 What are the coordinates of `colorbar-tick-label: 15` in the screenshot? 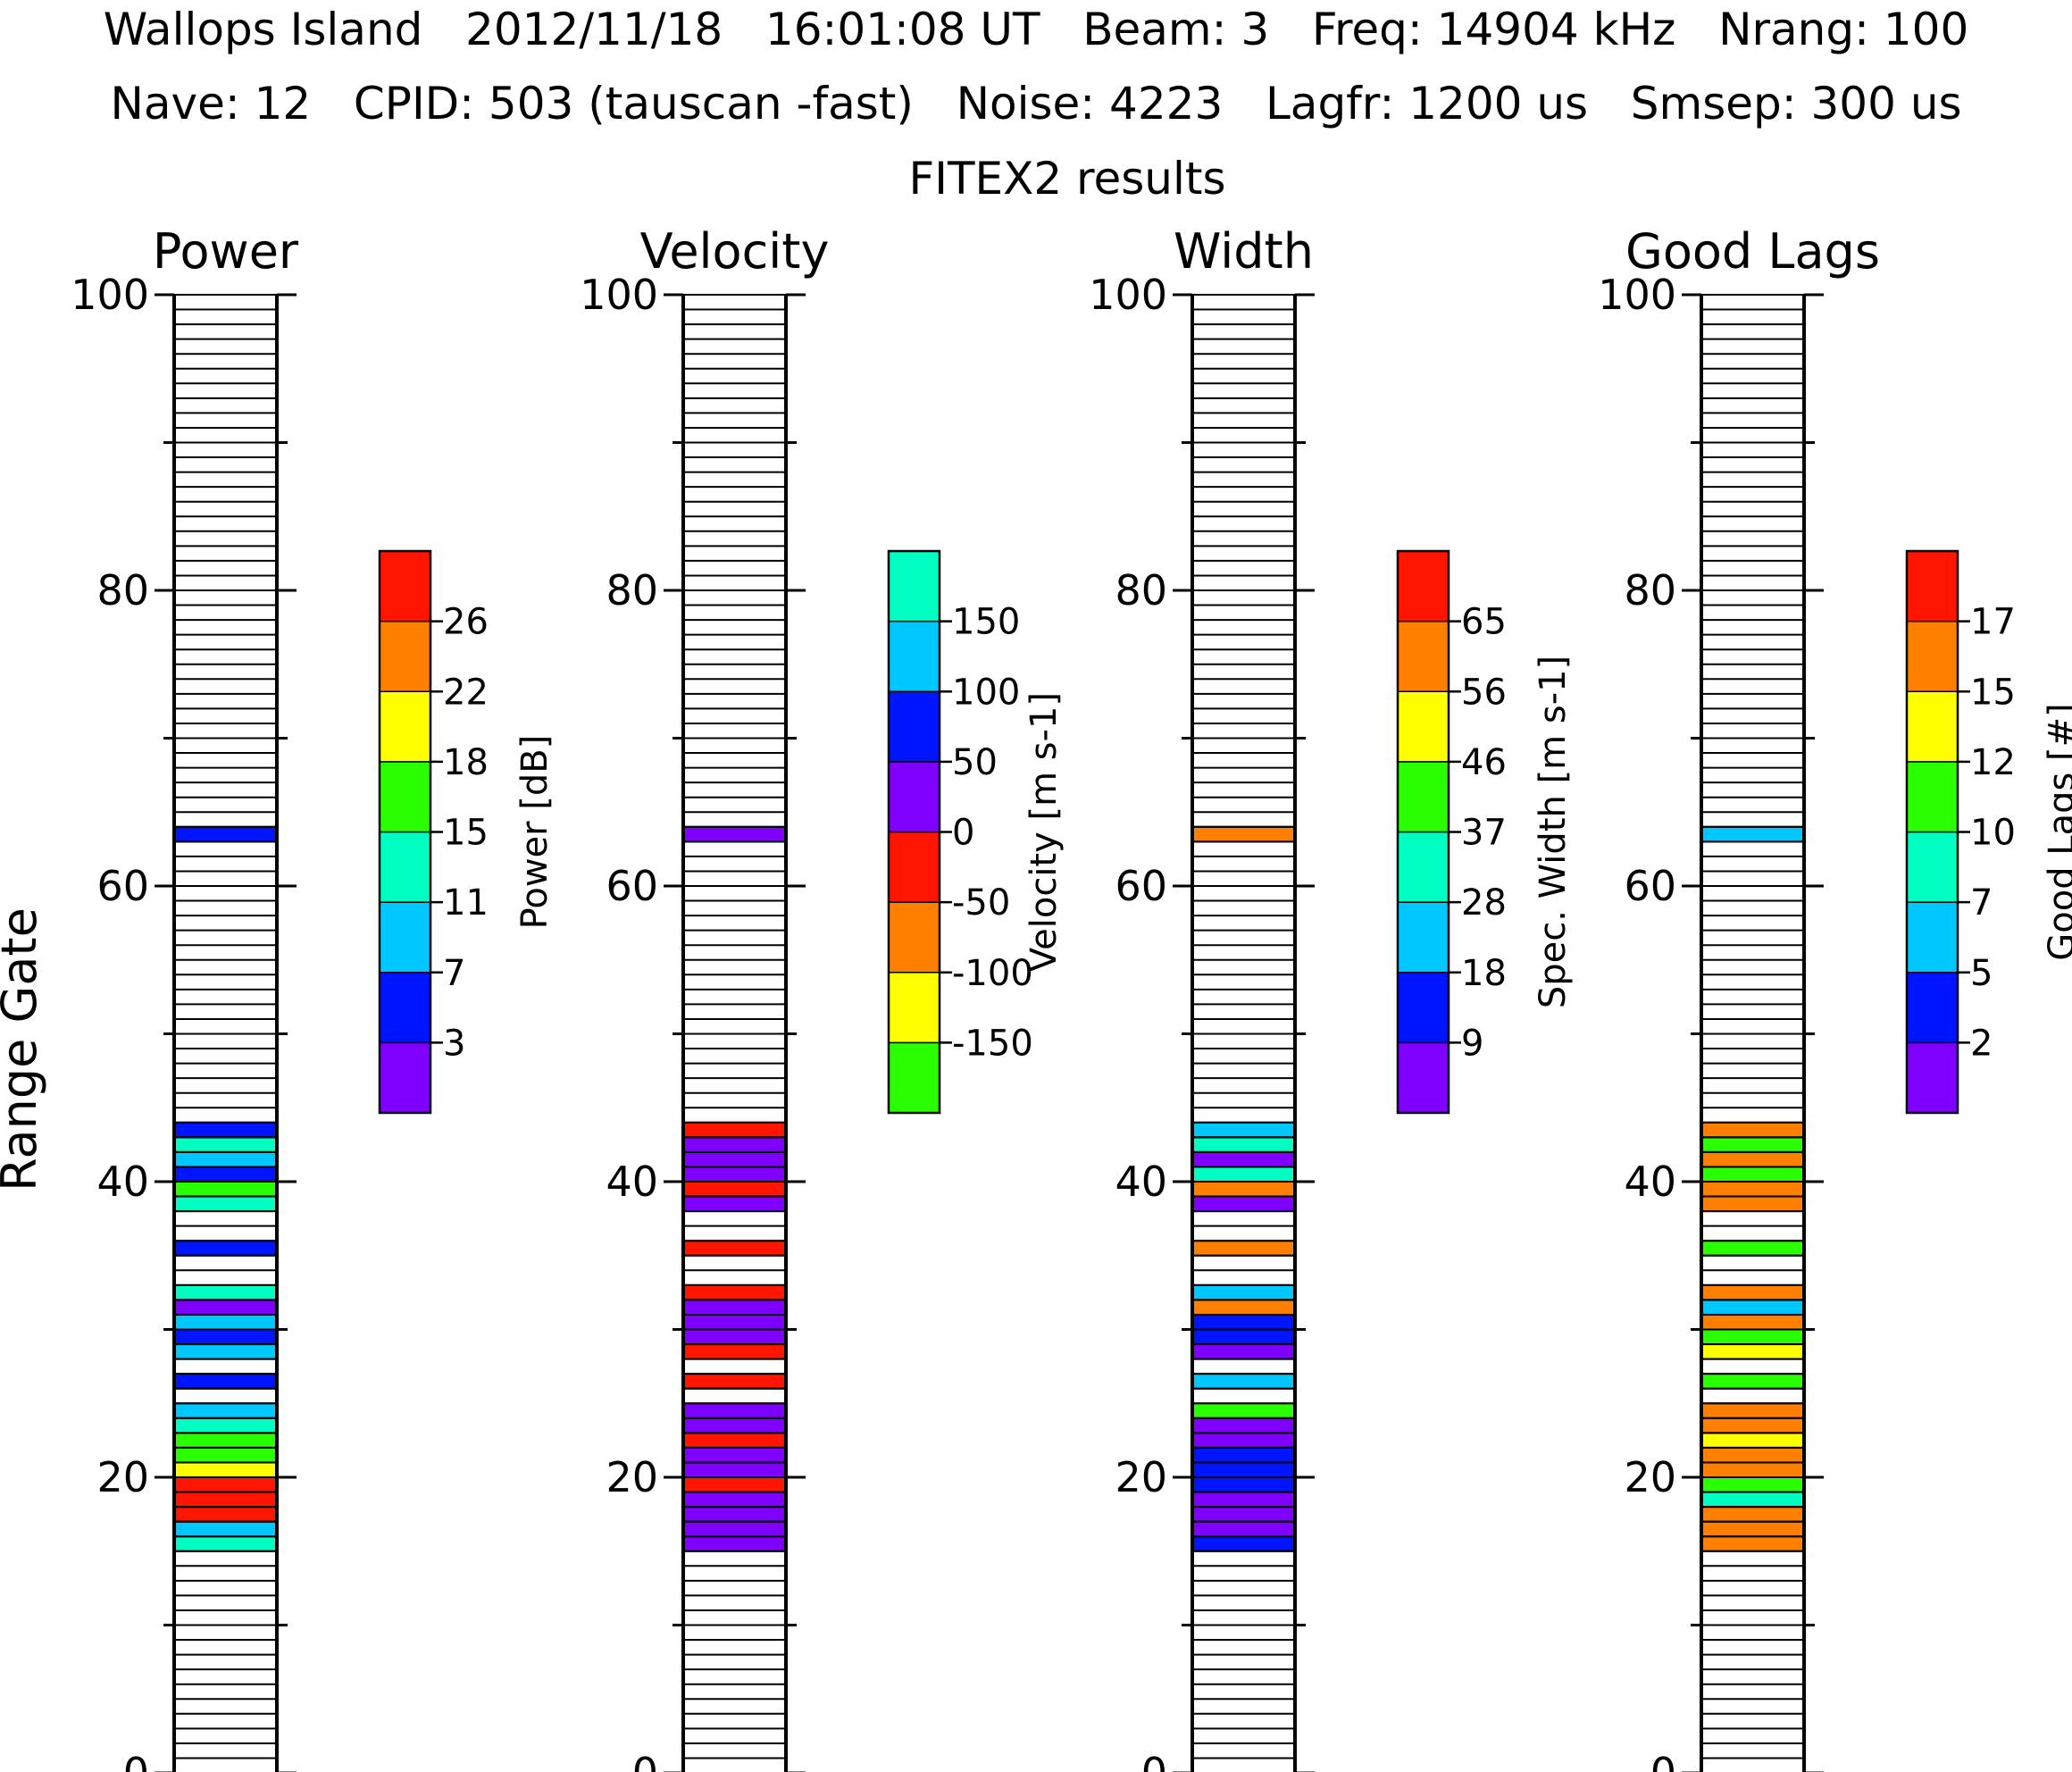 It's located at (1993, 692).